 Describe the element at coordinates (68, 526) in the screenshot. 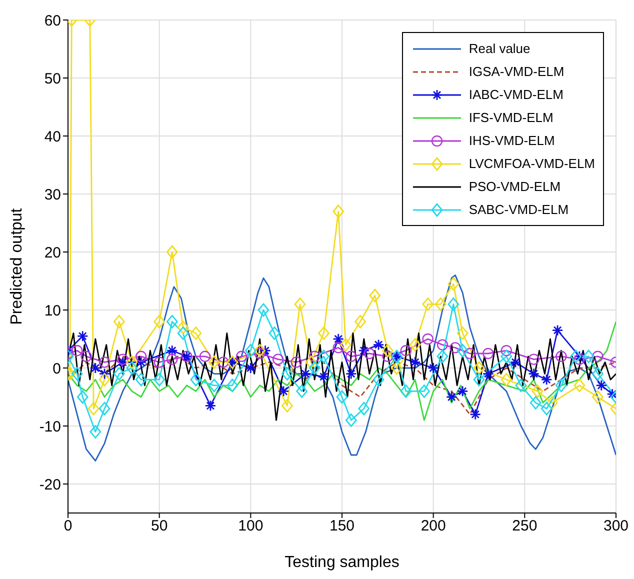

I see `x-tick-label: 0` at that location.